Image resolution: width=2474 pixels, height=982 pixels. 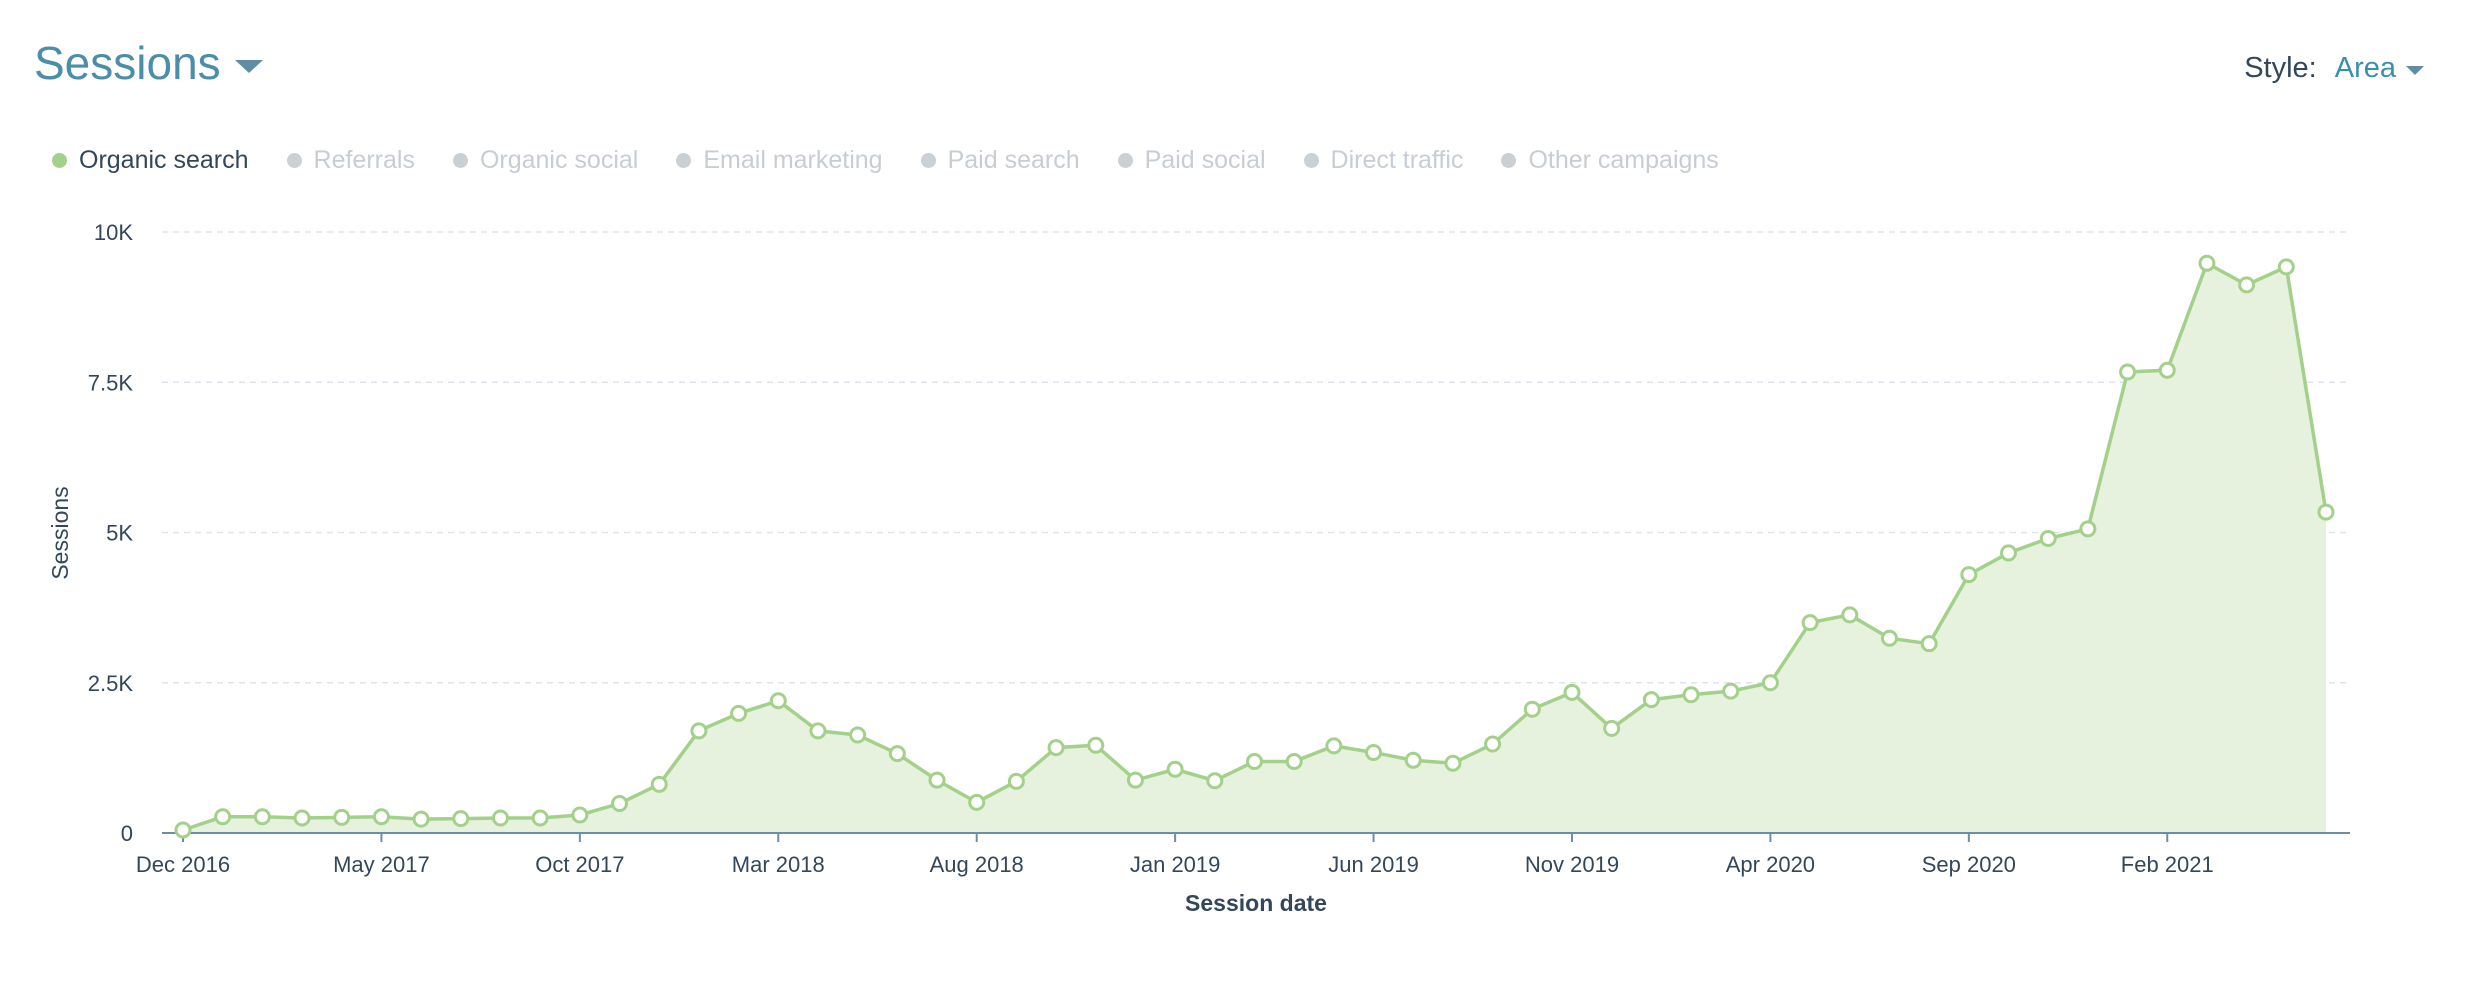 What do you see at coordinates (2167, 864) in the screenshot?
I see `x-tick-label: Feb 2021` at bounding box center [2167, 864].